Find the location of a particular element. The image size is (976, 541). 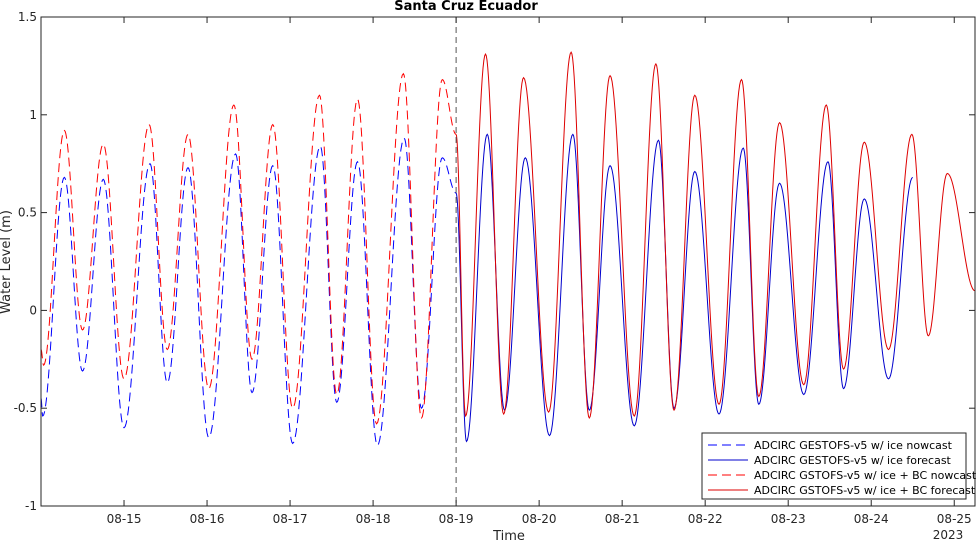

x-axis-year-label: 2023 is located at coordinates (948, 534).